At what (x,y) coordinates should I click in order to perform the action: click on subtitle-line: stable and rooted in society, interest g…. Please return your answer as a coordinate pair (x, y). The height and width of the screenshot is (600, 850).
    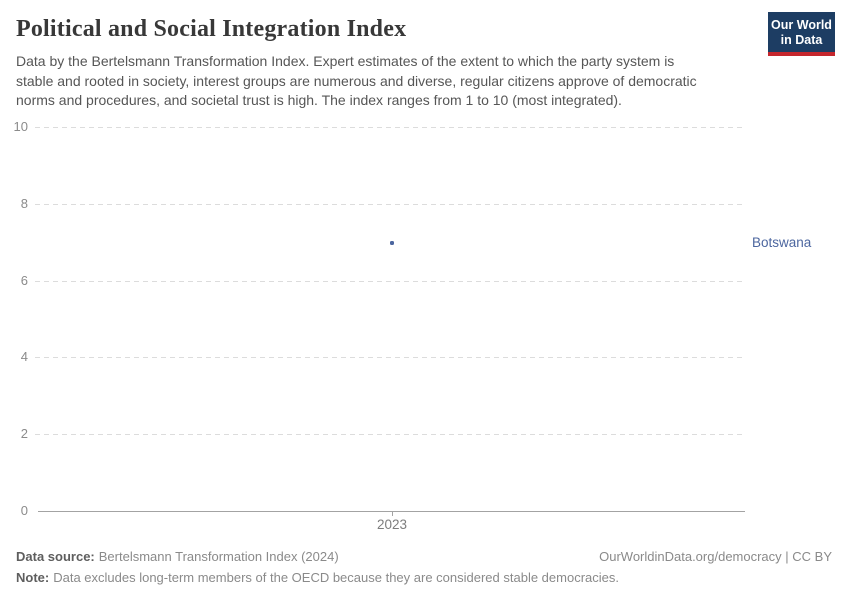
    Looking at the image, I should click on (356, 80).